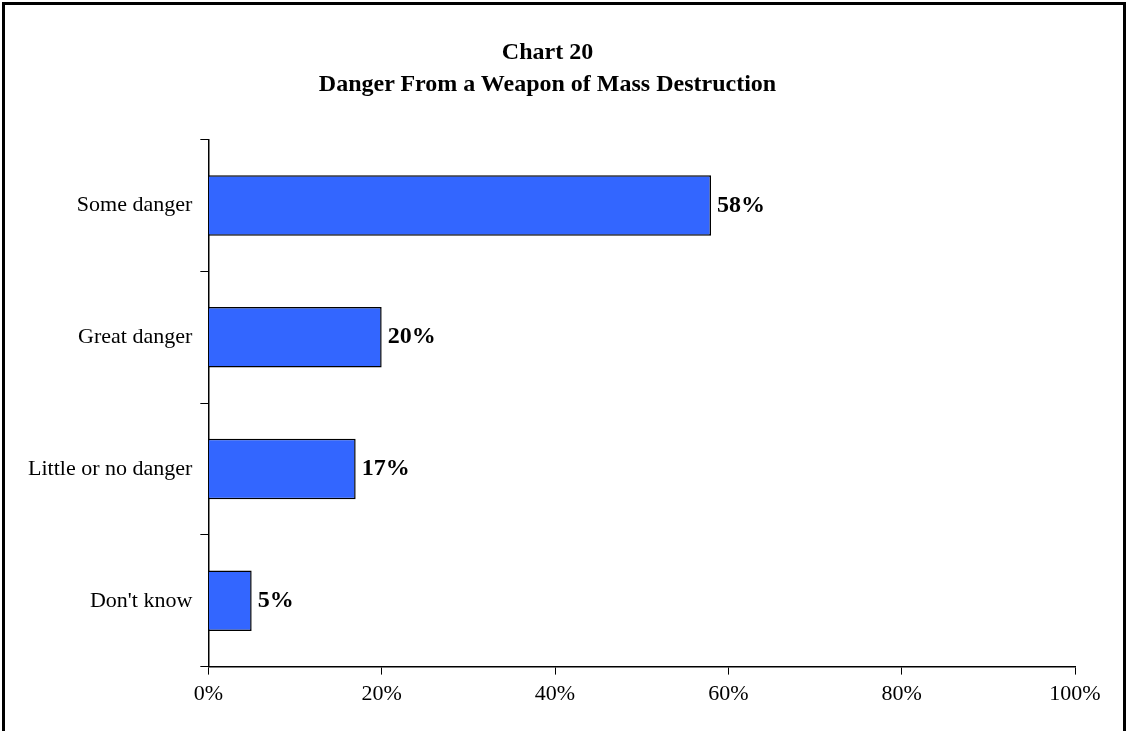 This screenshot has width=1132, height=731. Describe the element at coordinates (901, 692) in the screenshot. I see `x-tick-label: 80%` at that location.